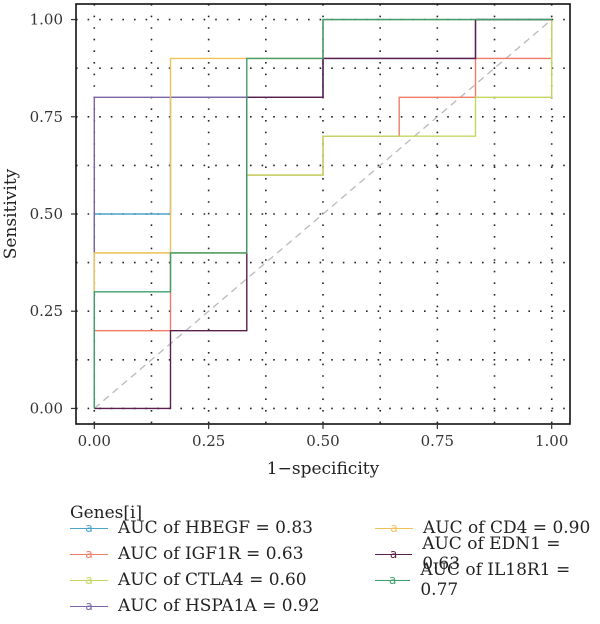 Image resolution: width=600 pixels, height=624 pixels. I want to click on legend-item: a AUC of CTLA4 = 0.60, so click(188, 580).